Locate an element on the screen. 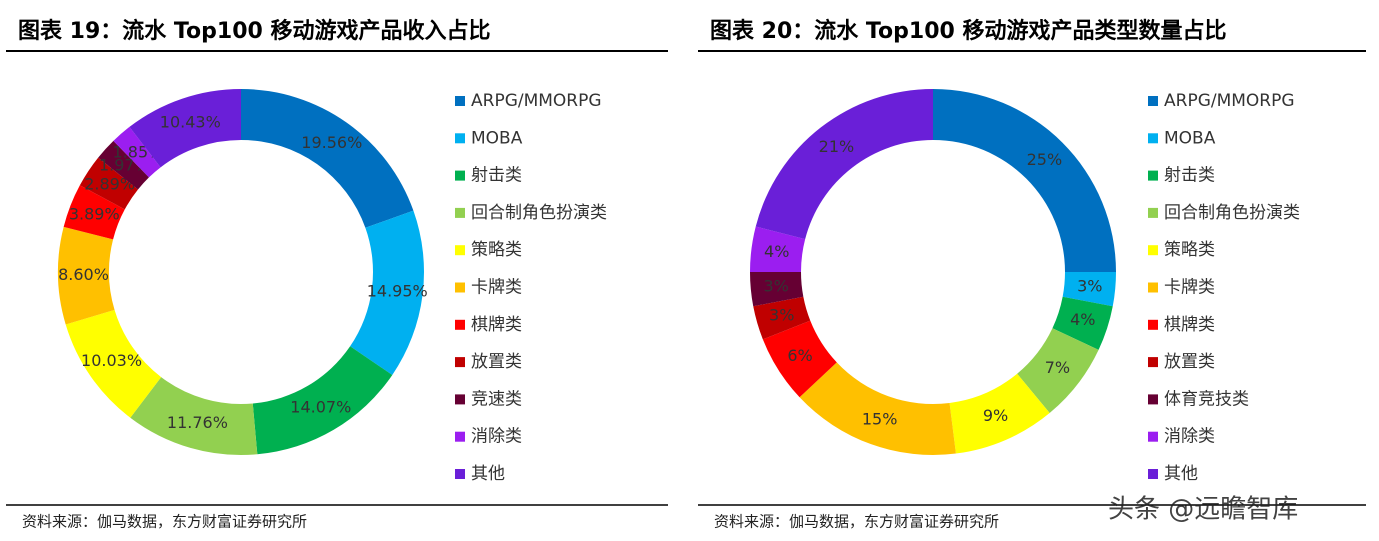 The image size is (1379, 541). value-label: 11.76% is located at coordinates (197, 422).